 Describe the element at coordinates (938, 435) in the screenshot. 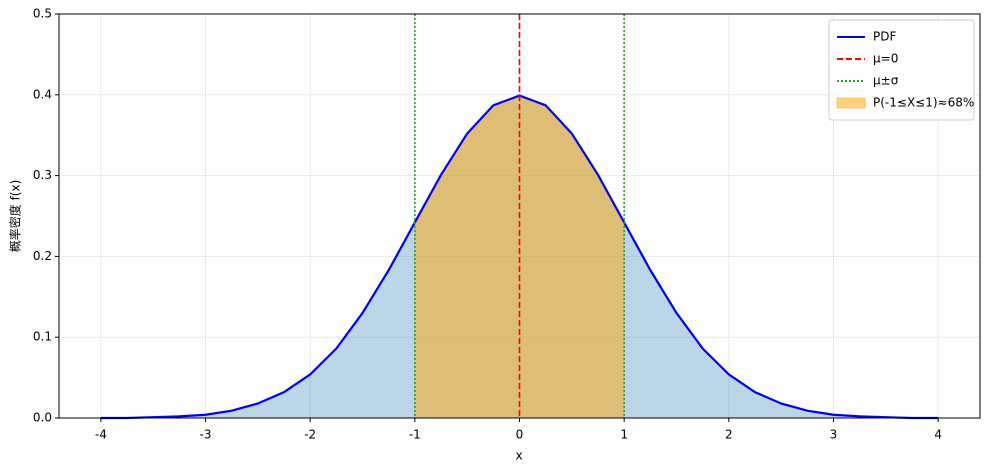

I see `x-tick-label: 4` at that location.